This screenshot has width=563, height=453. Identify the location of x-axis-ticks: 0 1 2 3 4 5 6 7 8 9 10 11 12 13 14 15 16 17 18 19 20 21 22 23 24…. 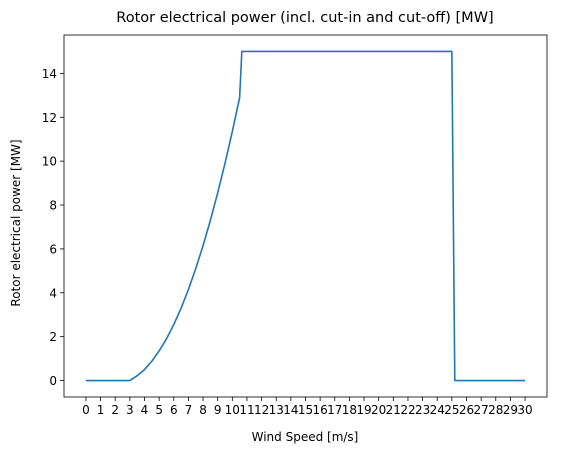
(307, 407).